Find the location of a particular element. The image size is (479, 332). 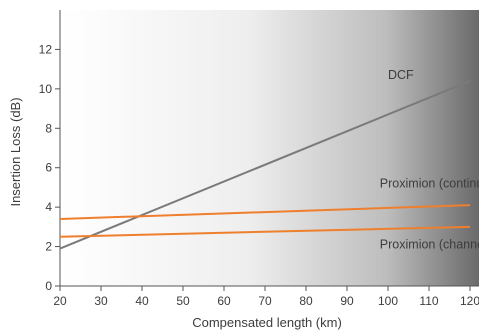

x-tick-label: 50 is located at coordinates (183, 301).